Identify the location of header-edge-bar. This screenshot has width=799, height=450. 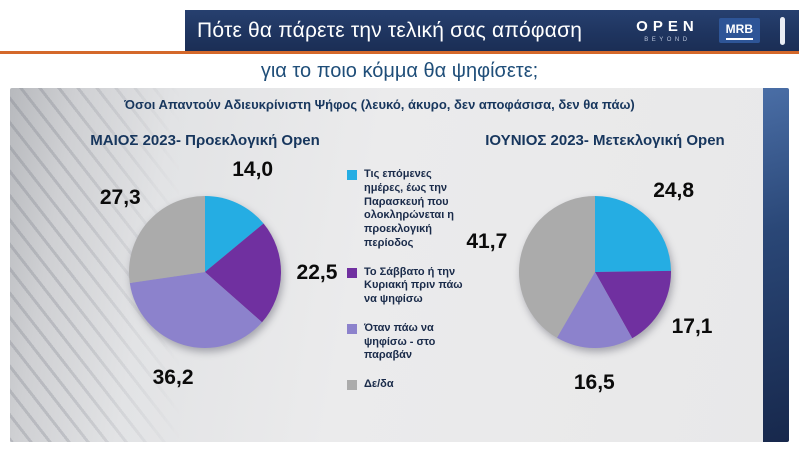
(782, 30).